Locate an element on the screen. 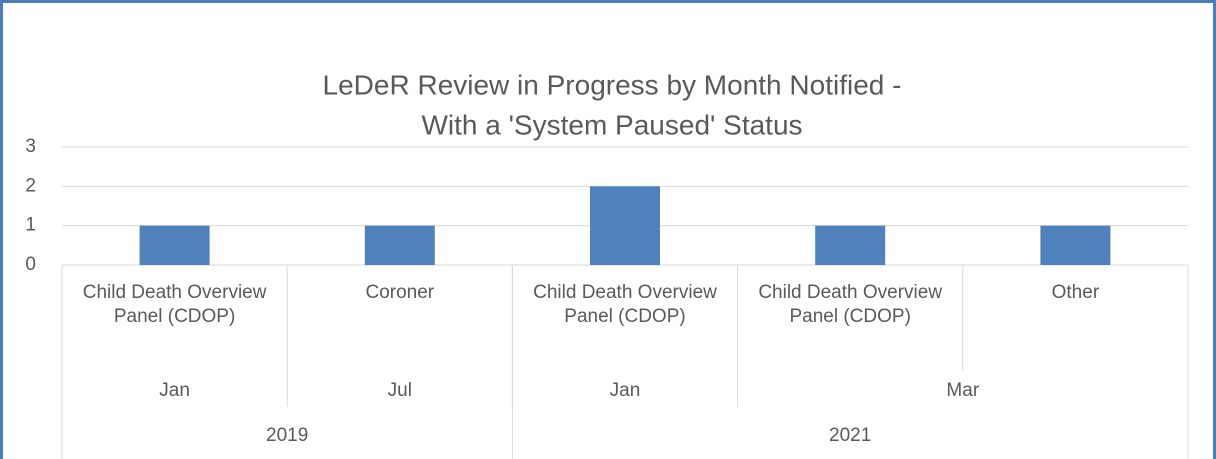 Image resolution: width=1216 pixels, height=459 pixels. year-label: 2019 is located at coordinates (287, 435).